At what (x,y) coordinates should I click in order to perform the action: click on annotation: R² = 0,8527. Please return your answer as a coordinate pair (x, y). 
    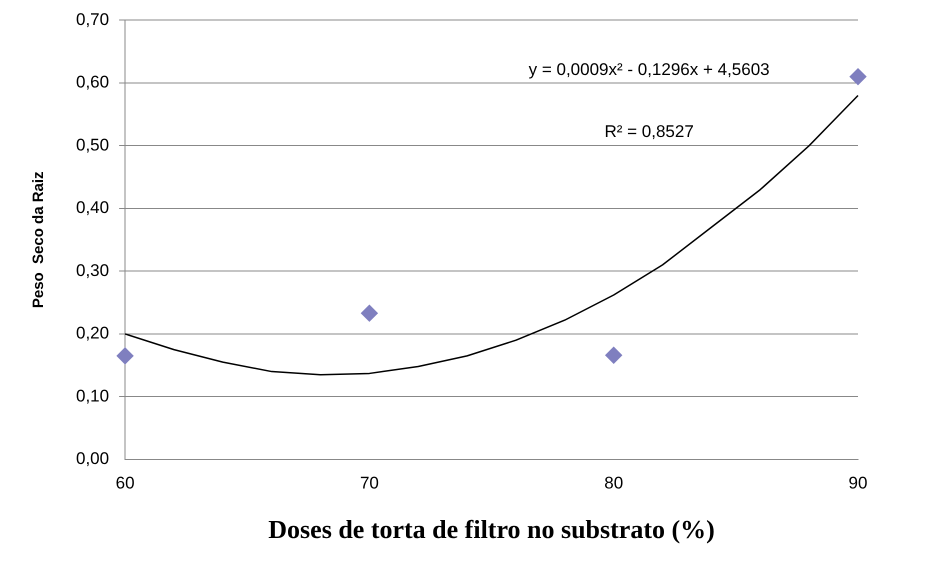
    Looking at the image, I should click on (649, 131).